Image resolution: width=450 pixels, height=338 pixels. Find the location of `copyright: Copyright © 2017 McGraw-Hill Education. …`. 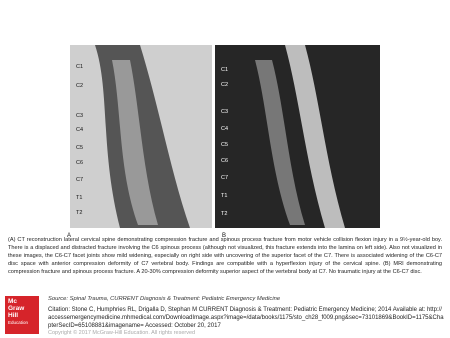

copyright: Copyright © 2017 McGraw-Hill Education. … is located at coordinates (122, 333).